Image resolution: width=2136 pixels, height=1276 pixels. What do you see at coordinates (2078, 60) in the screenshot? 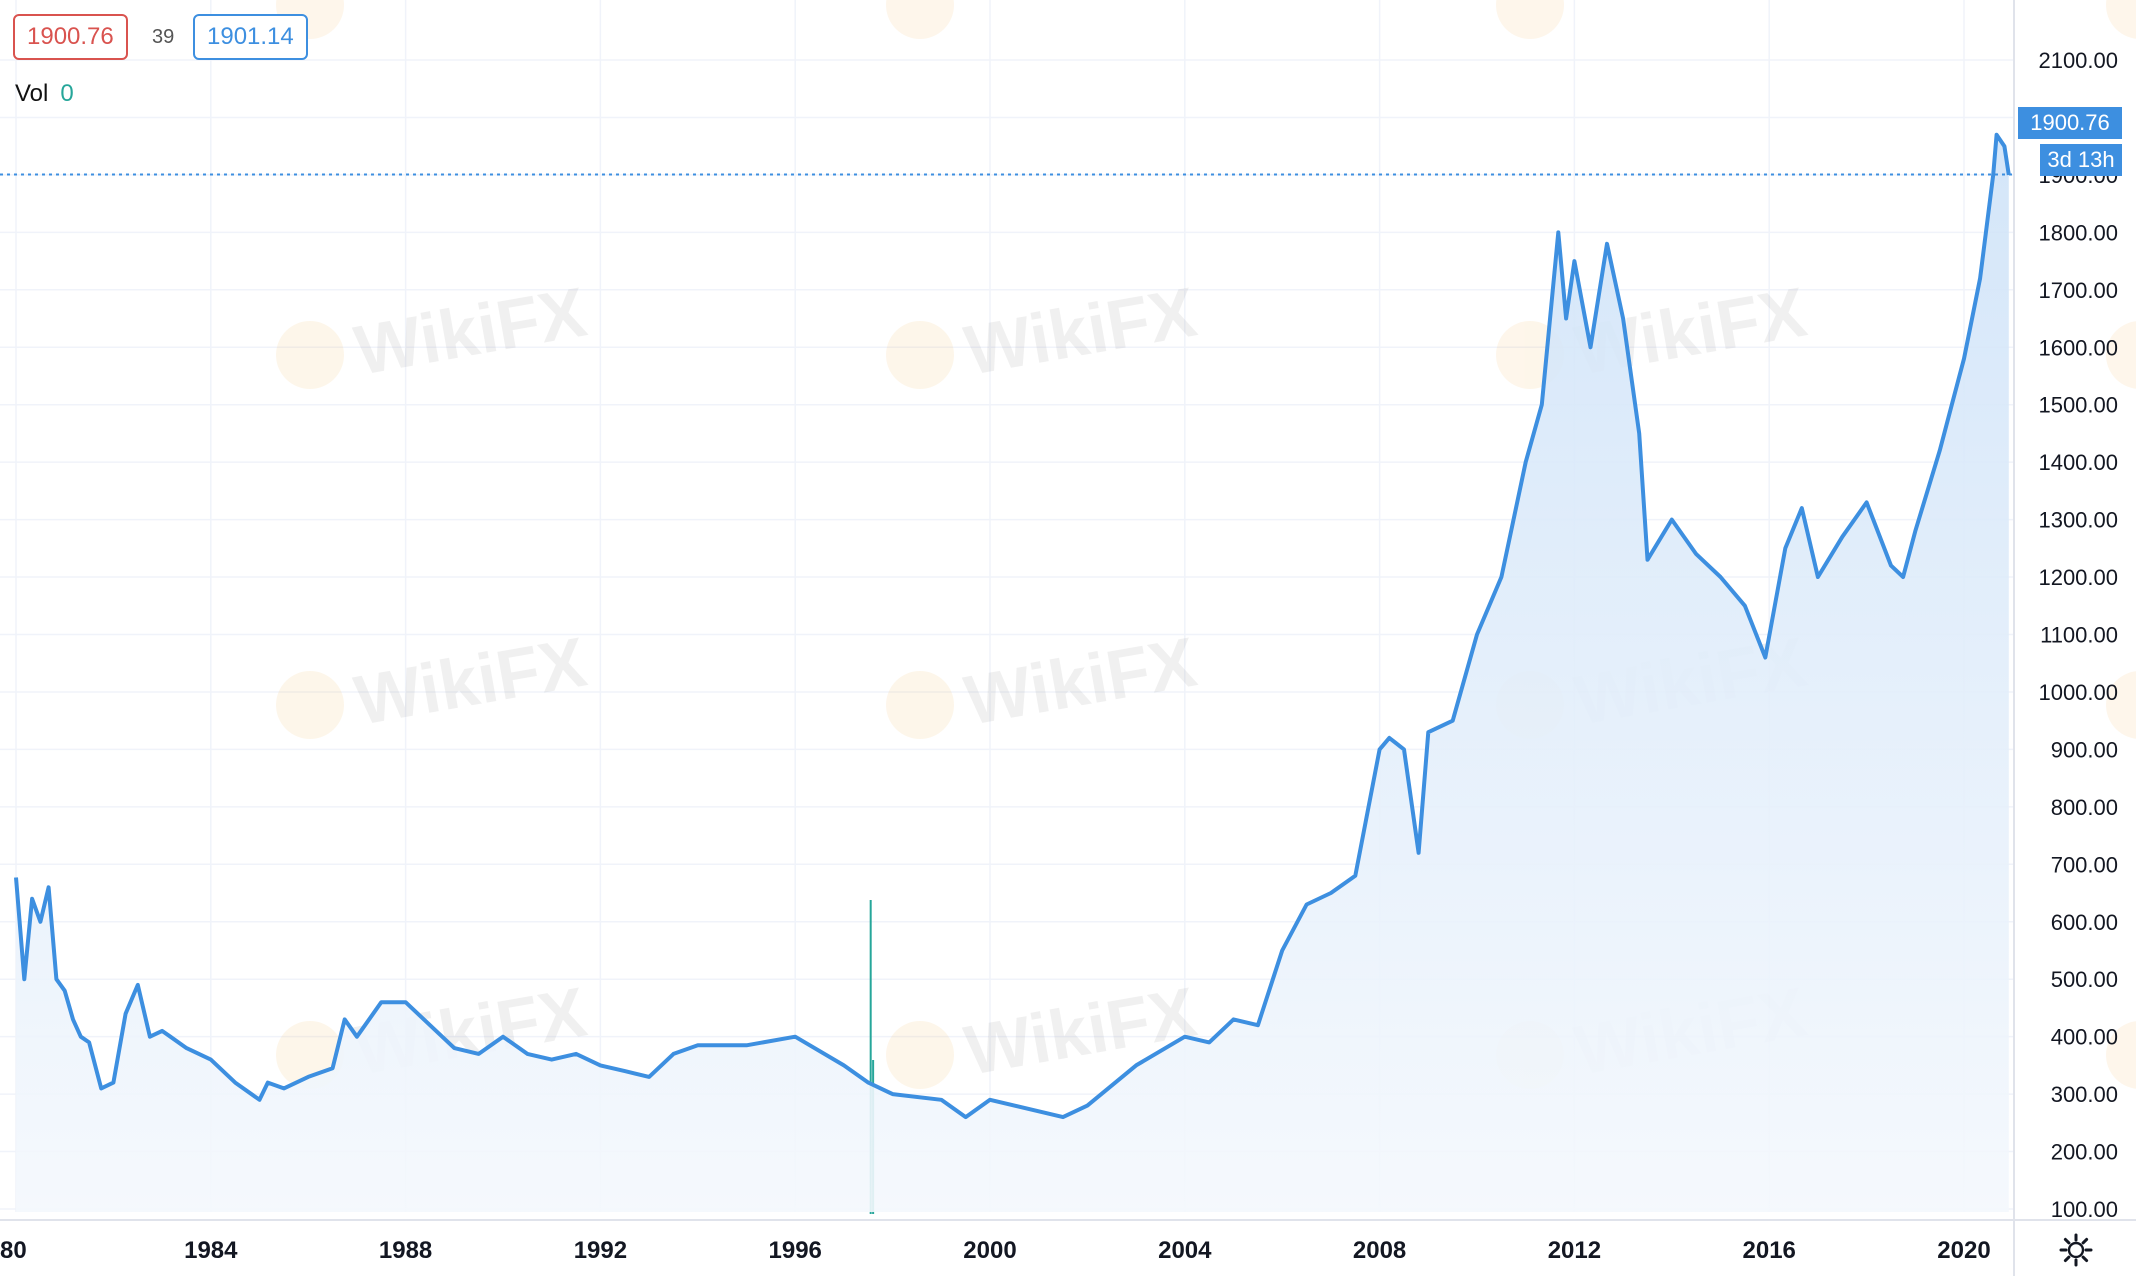
I see `y-tick-label: 2100.00` at bounding box center [2078, 60].